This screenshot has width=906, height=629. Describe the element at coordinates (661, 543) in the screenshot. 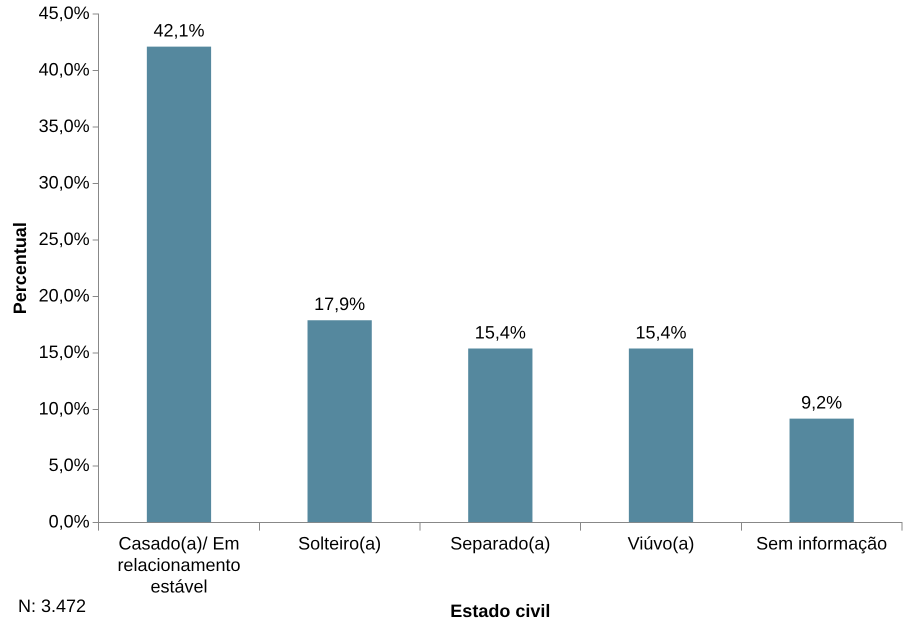

I see `x-tick-label: Viúvo(a)` at that location.